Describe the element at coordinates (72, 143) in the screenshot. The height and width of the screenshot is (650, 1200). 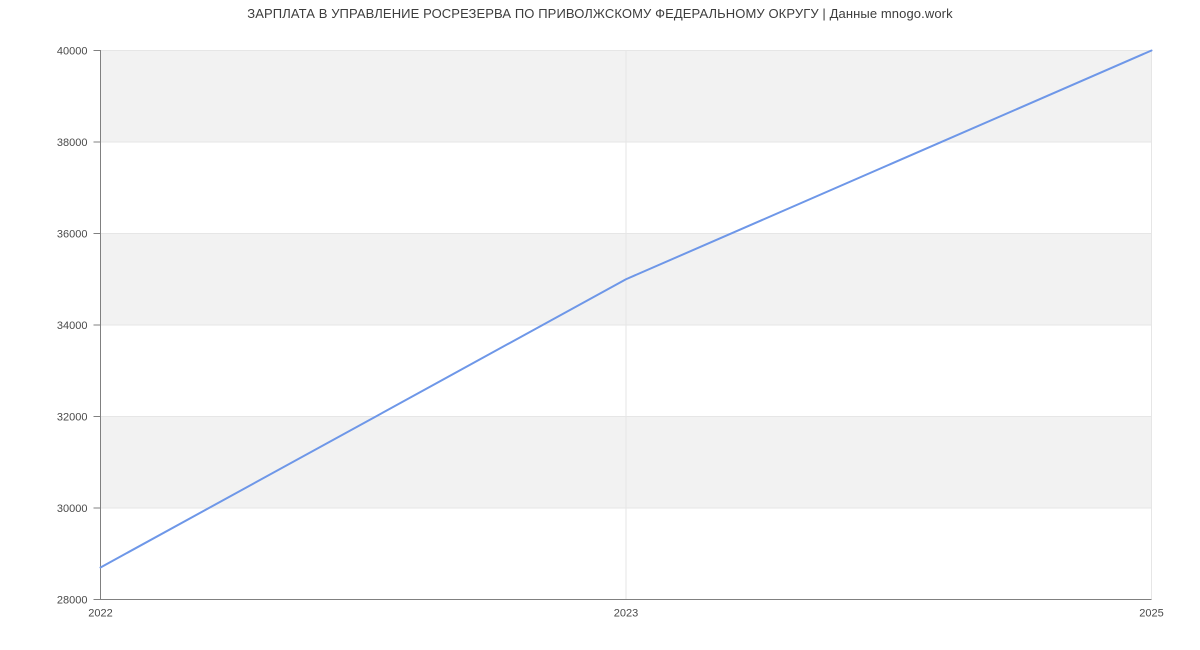
I see `y-axis-label: 38000` at that location.